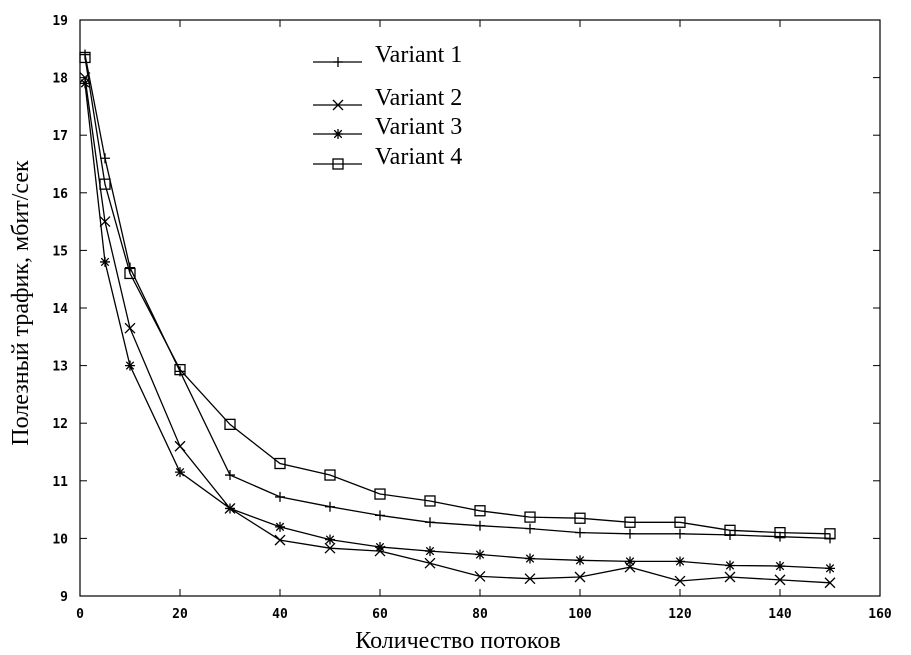  Describe the element at coordinates (418, 98) in the screenshot. I see `legend-label: Variant 2` at that location.